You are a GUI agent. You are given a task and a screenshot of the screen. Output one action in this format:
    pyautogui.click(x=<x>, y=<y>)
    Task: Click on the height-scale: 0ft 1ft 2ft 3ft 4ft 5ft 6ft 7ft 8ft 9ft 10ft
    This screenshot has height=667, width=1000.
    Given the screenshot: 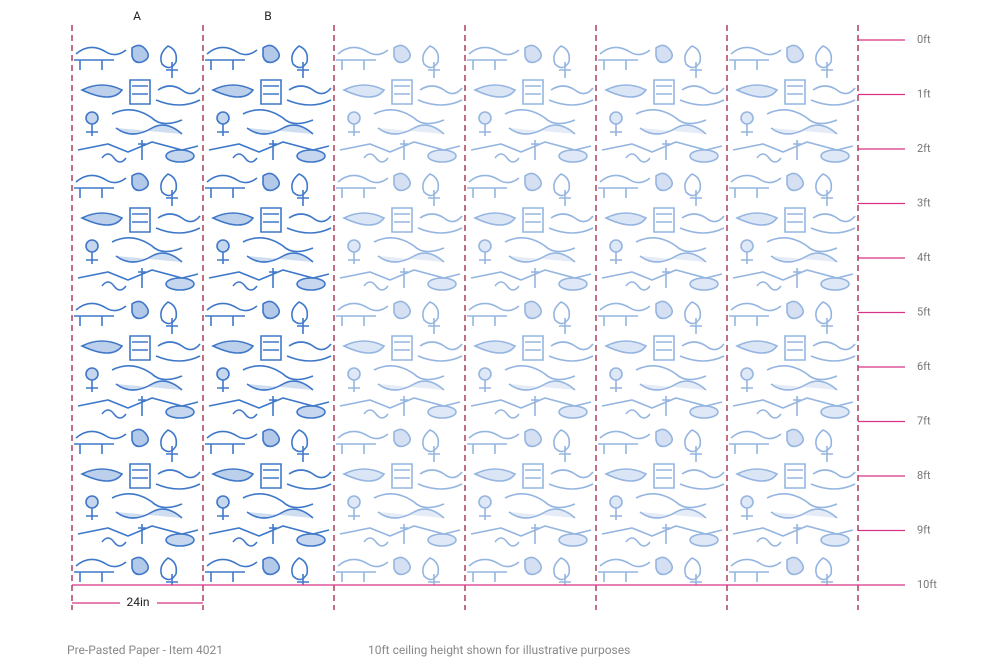 What is the action you would take?
    pyautogui.click(x=897, y=312)
    